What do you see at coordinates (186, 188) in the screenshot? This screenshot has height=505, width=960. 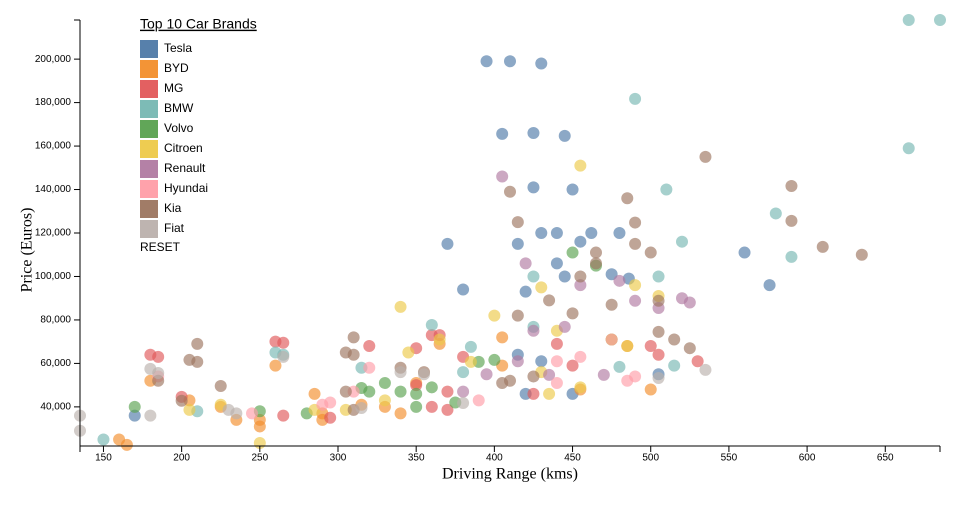 I see `legend-label: Hyundai` at bounding box center [186, 188].